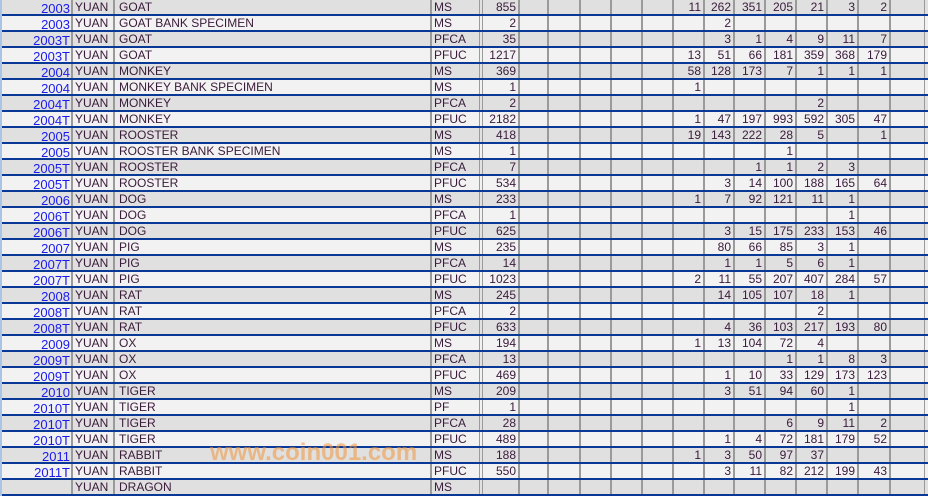  Describe the element at coordinates (273, 295) in the screenshot. I see `coin-name-cell: RAT` at that location.